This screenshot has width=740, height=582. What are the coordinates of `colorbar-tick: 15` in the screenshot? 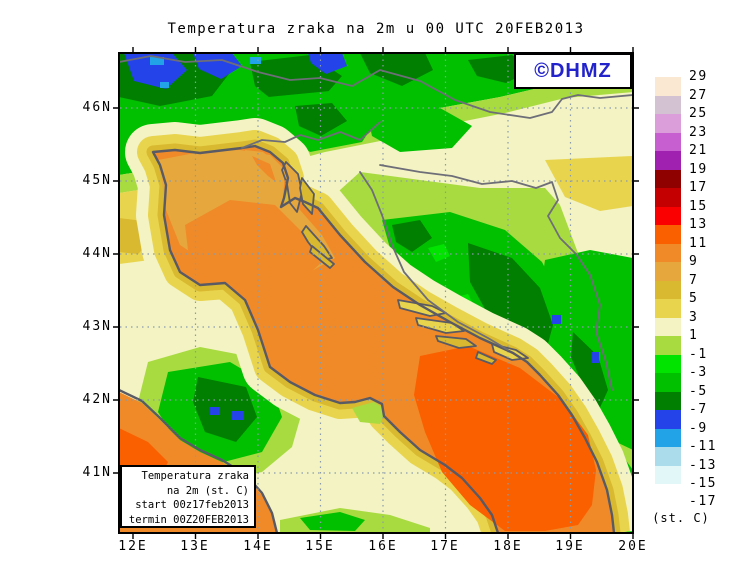 It's located at (698, 206).